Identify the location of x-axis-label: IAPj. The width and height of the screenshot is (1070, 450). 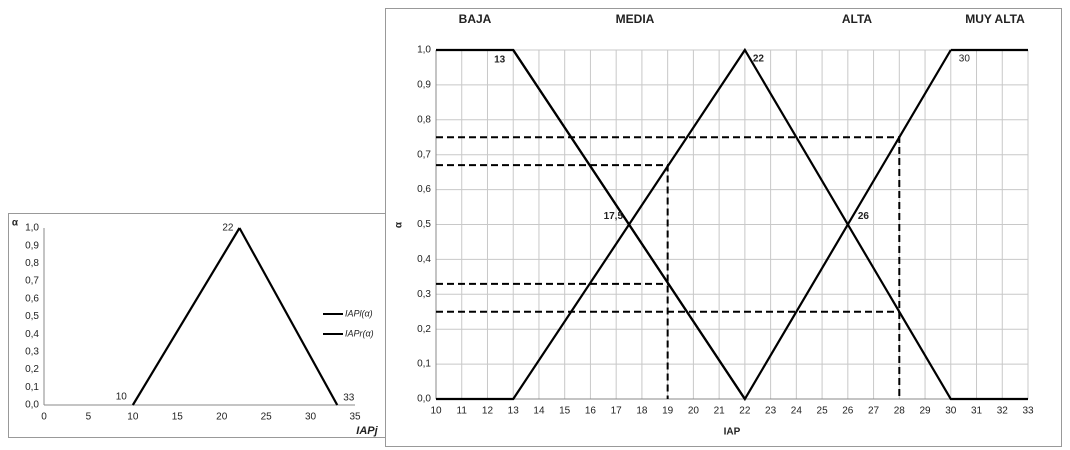
(367, 431).